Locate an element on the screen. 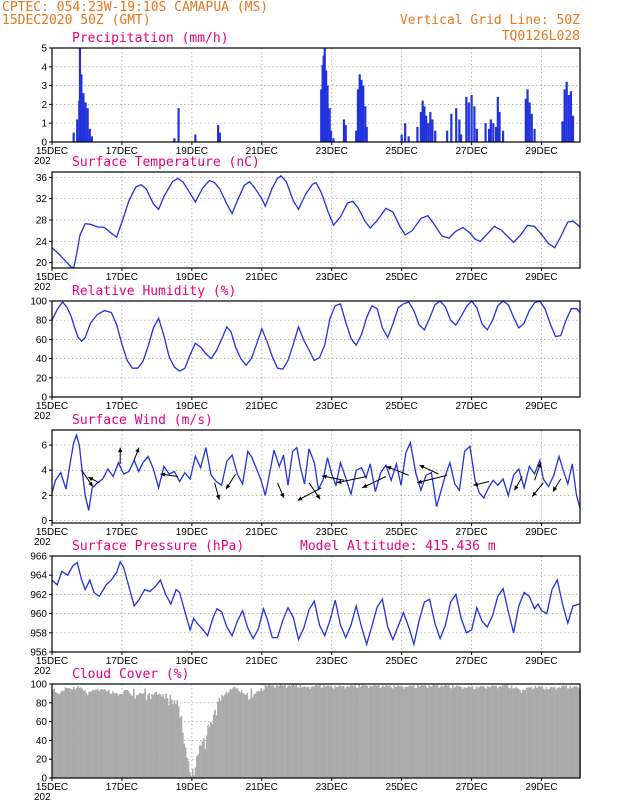 The width and height of the screenshot is (618, 800). y-tick-label: 0 is located at coordinates (44, 521).